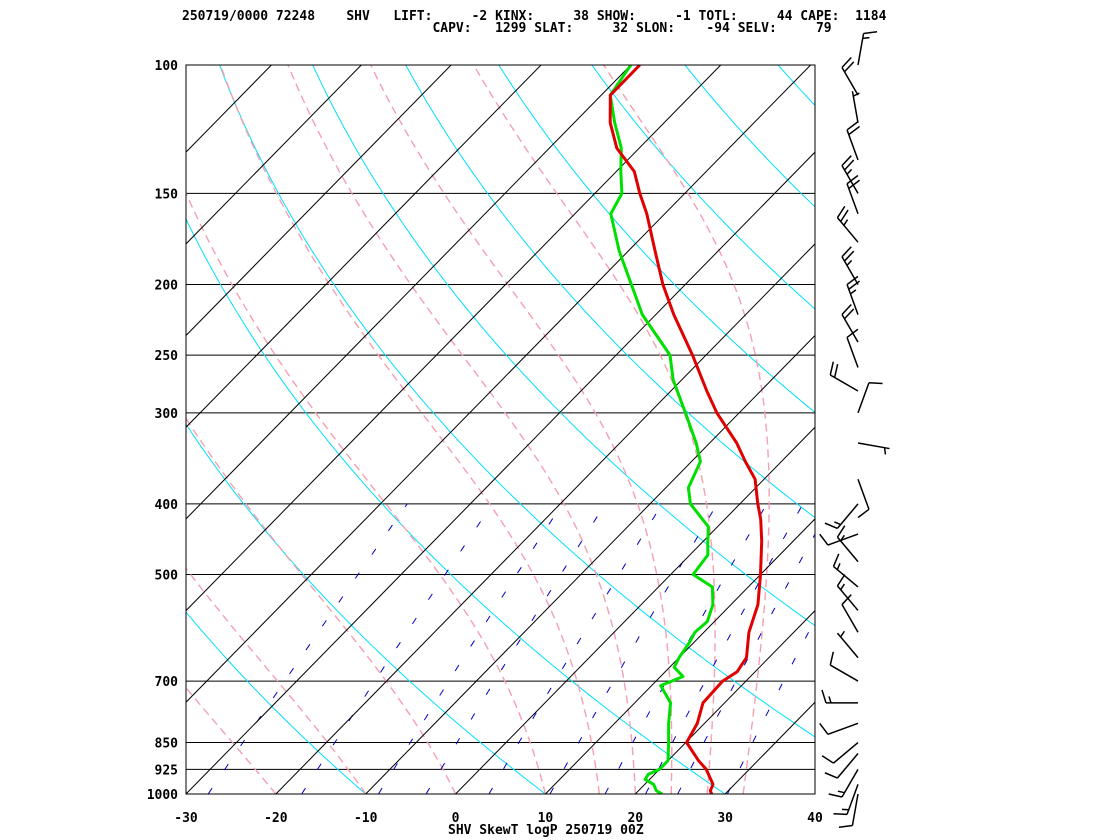  Describe the element at coordinates (167, 505) in the screenshot. I see `pressure-tick-label: 400` at that location.